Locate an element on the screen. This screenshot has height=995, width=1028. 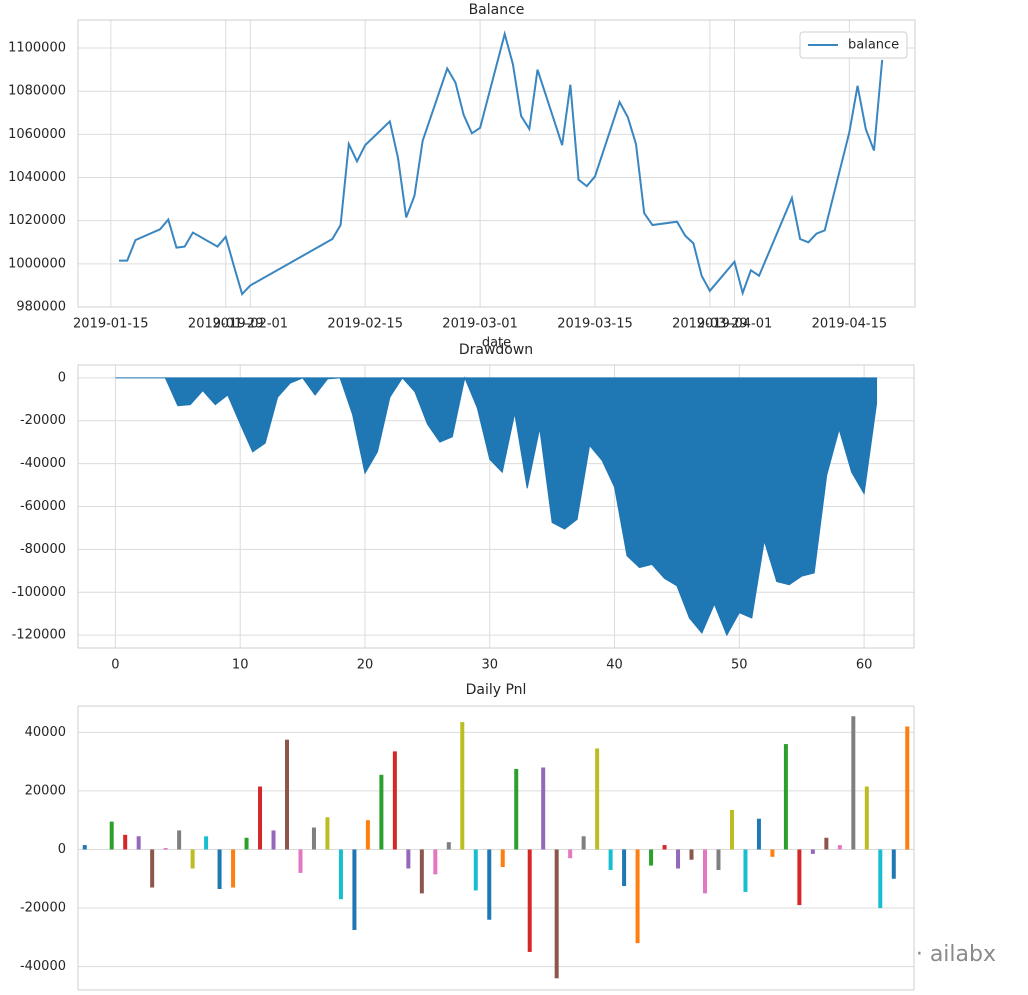
y-tick-label: 1000000 is located at coordinates (37, 263).